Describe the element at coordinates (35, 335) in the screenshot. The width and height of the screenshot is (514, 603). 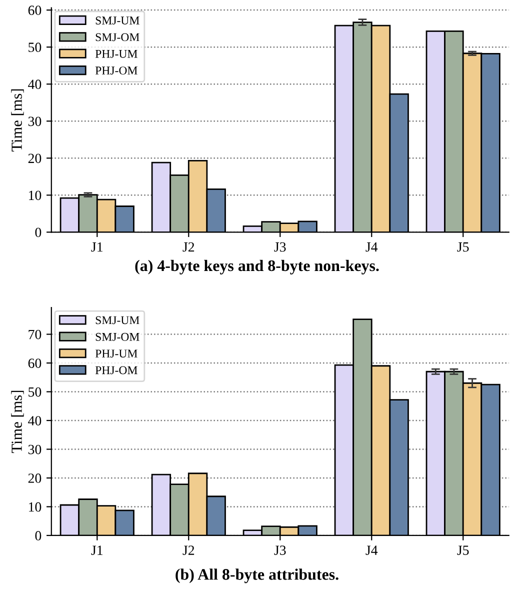
I see `y-tick-label: 70` at that location.